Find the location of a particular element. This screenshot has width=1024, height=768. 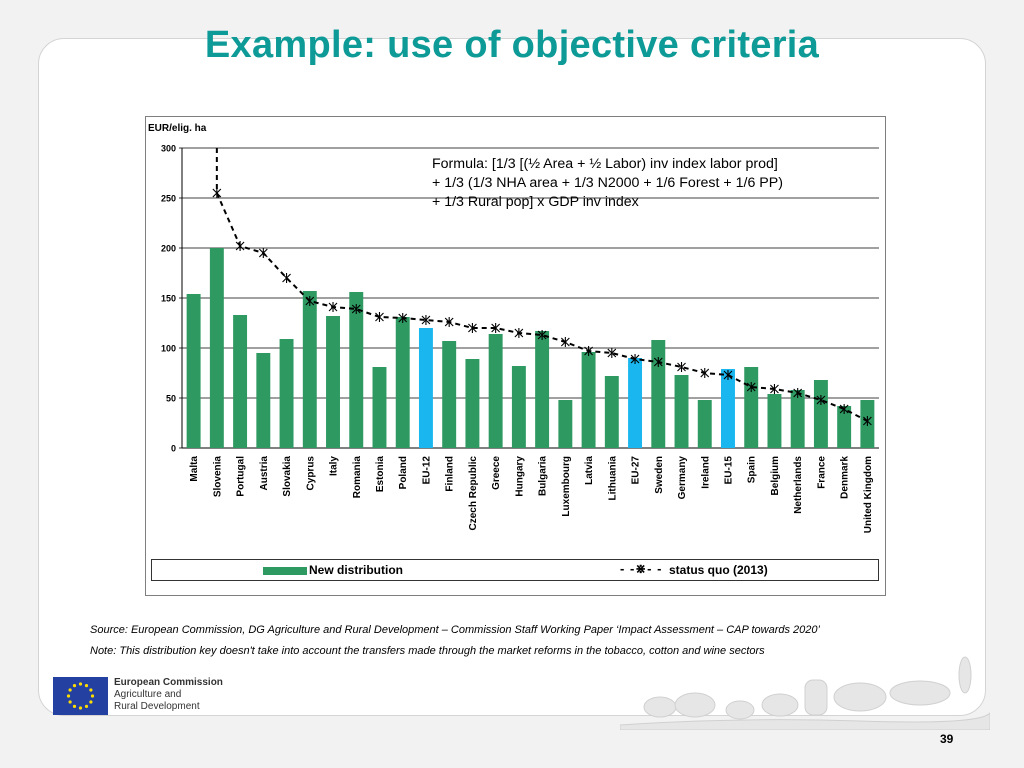

bar-malta is located at coordinates (193, 371).